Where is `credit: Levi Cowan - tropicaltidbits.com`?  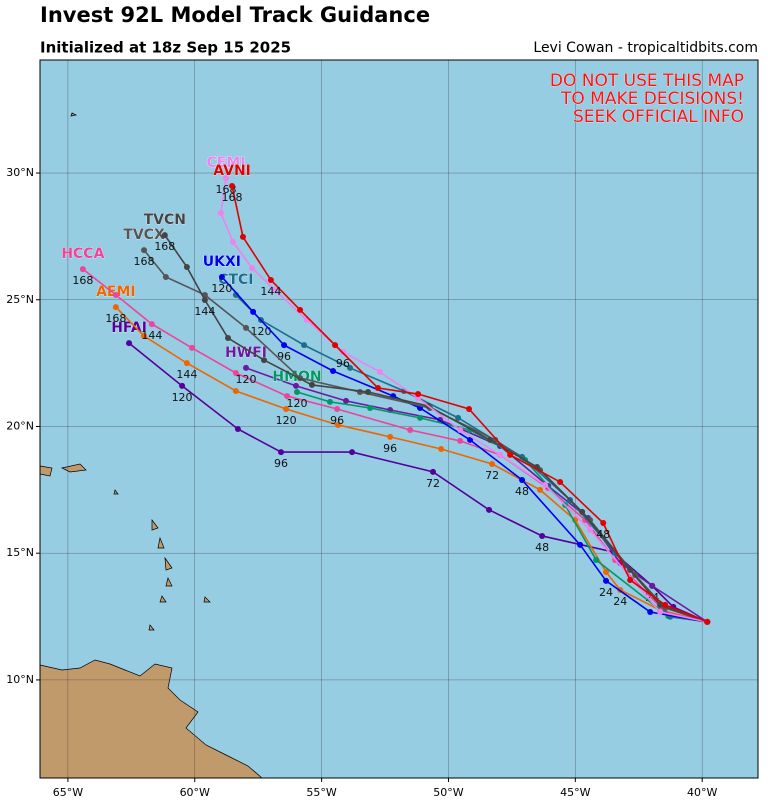 credit: Levi Cowan - tropicaltidbits.com is located at coordinates (645, 48).